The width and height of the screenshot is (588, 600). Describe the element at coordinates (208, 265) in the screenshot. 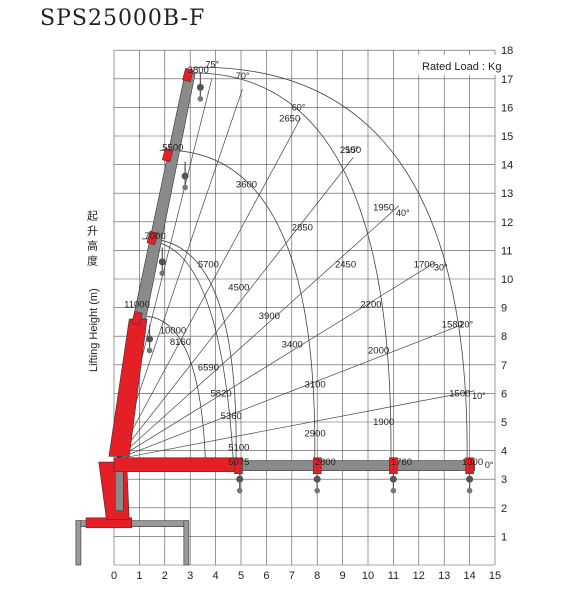

I see `rated-load-value: 5700` at that location.